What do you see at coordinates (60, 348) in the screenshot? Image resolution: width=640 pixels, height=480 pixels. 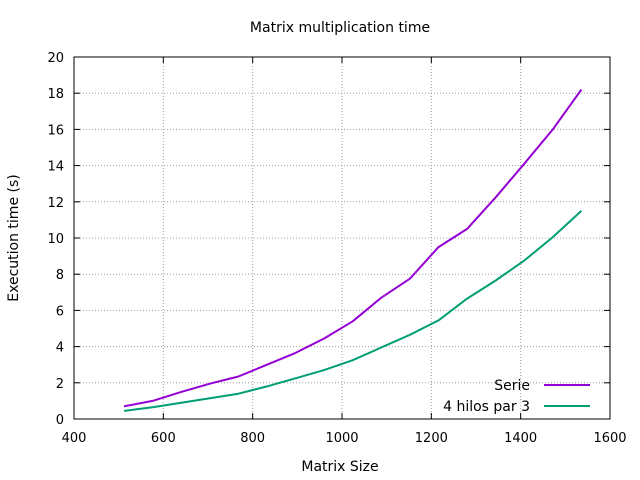 I see `y-tick-label: 4` at bounding box center [60, 348].